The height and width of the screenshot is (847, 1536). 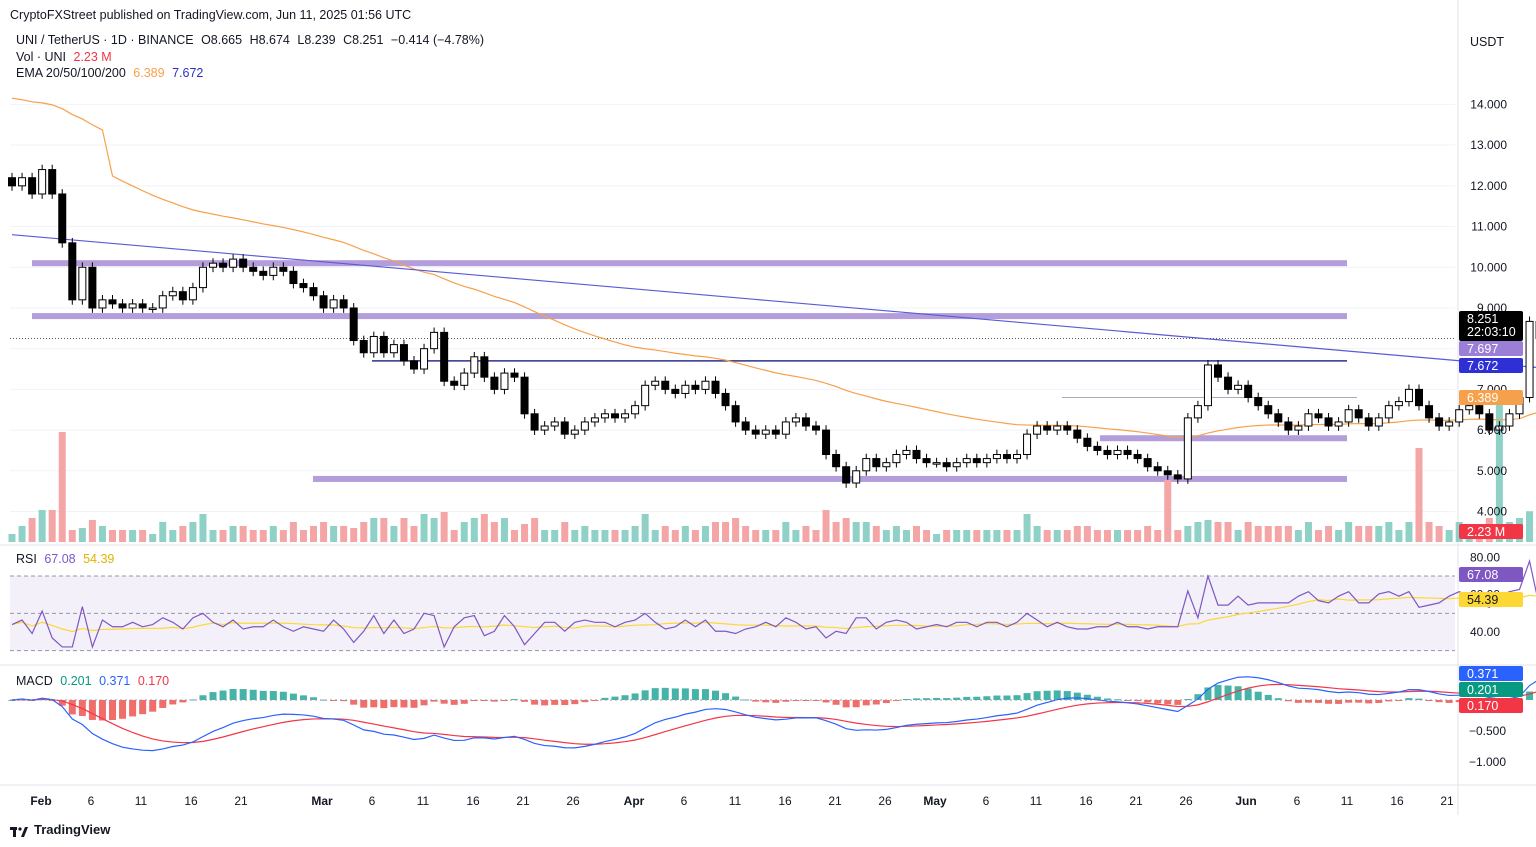 What do you see at coordinates (1492, 430) in the screenshot?
I see `price-tick-label: 6.000` at bounding box center [1492, 430].